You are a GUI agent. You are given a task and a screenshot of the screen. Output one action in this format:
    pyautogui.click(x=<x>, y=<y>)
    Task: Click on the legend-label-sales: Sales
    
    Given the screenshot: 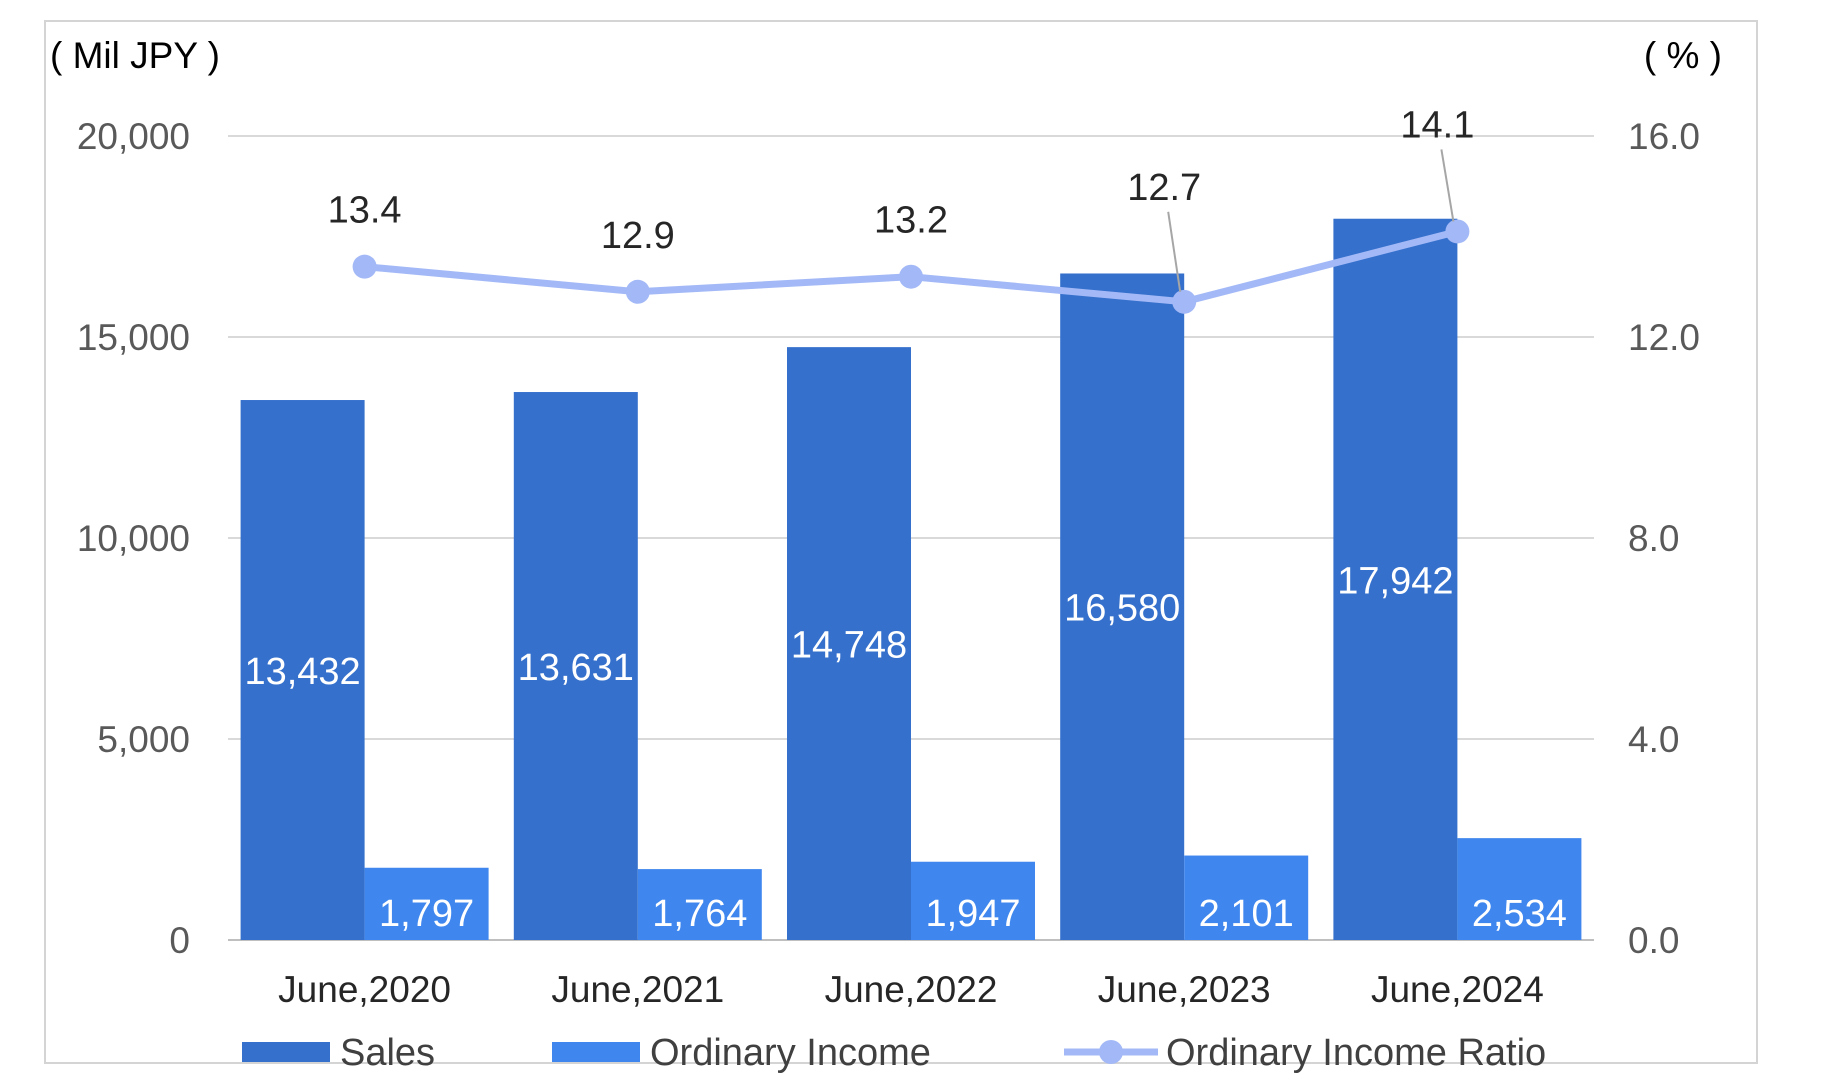 What is the action you would take?
    pyautogui.click(x=387, y=1053)
    